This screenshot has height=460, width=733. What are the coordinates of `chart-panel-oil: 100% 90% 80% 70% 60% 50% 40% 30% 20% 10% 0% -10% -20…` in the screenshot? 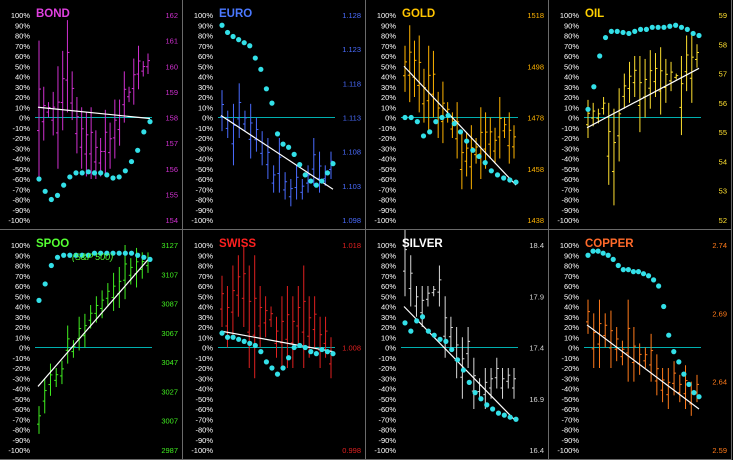 It's located at (640, 115).